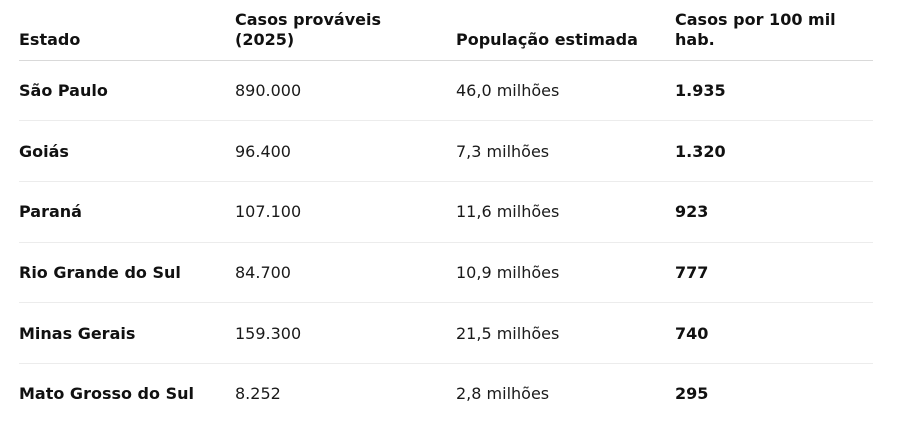  I want to click on header-casos-line2: (2025), so click(265, 39).